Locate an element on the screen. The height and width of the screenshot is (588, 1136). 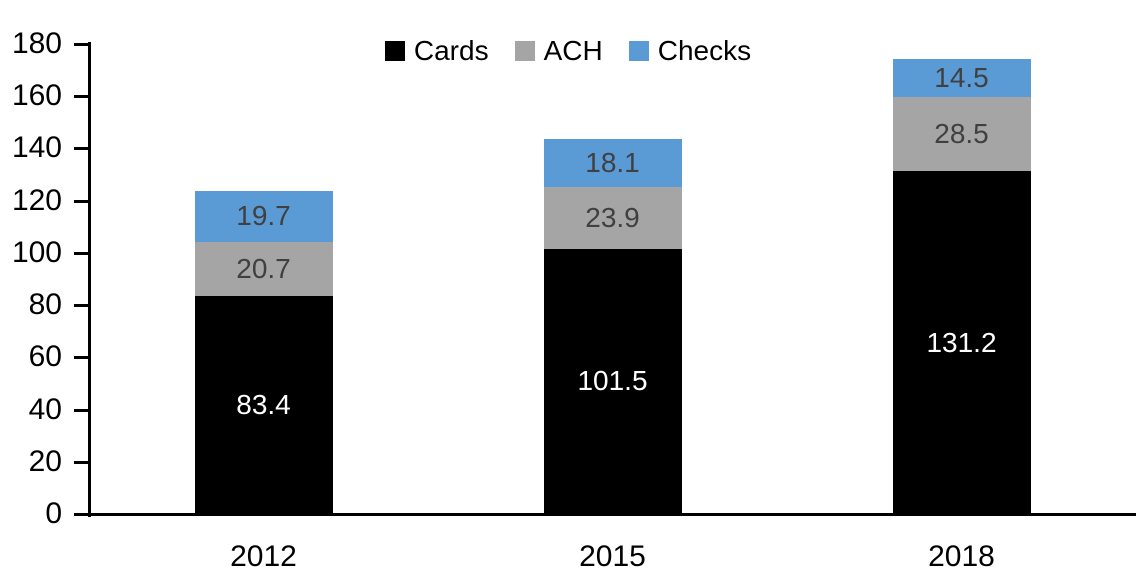
bar-segment-cards-2015: 101.5 is located at coordinates (612, 381).